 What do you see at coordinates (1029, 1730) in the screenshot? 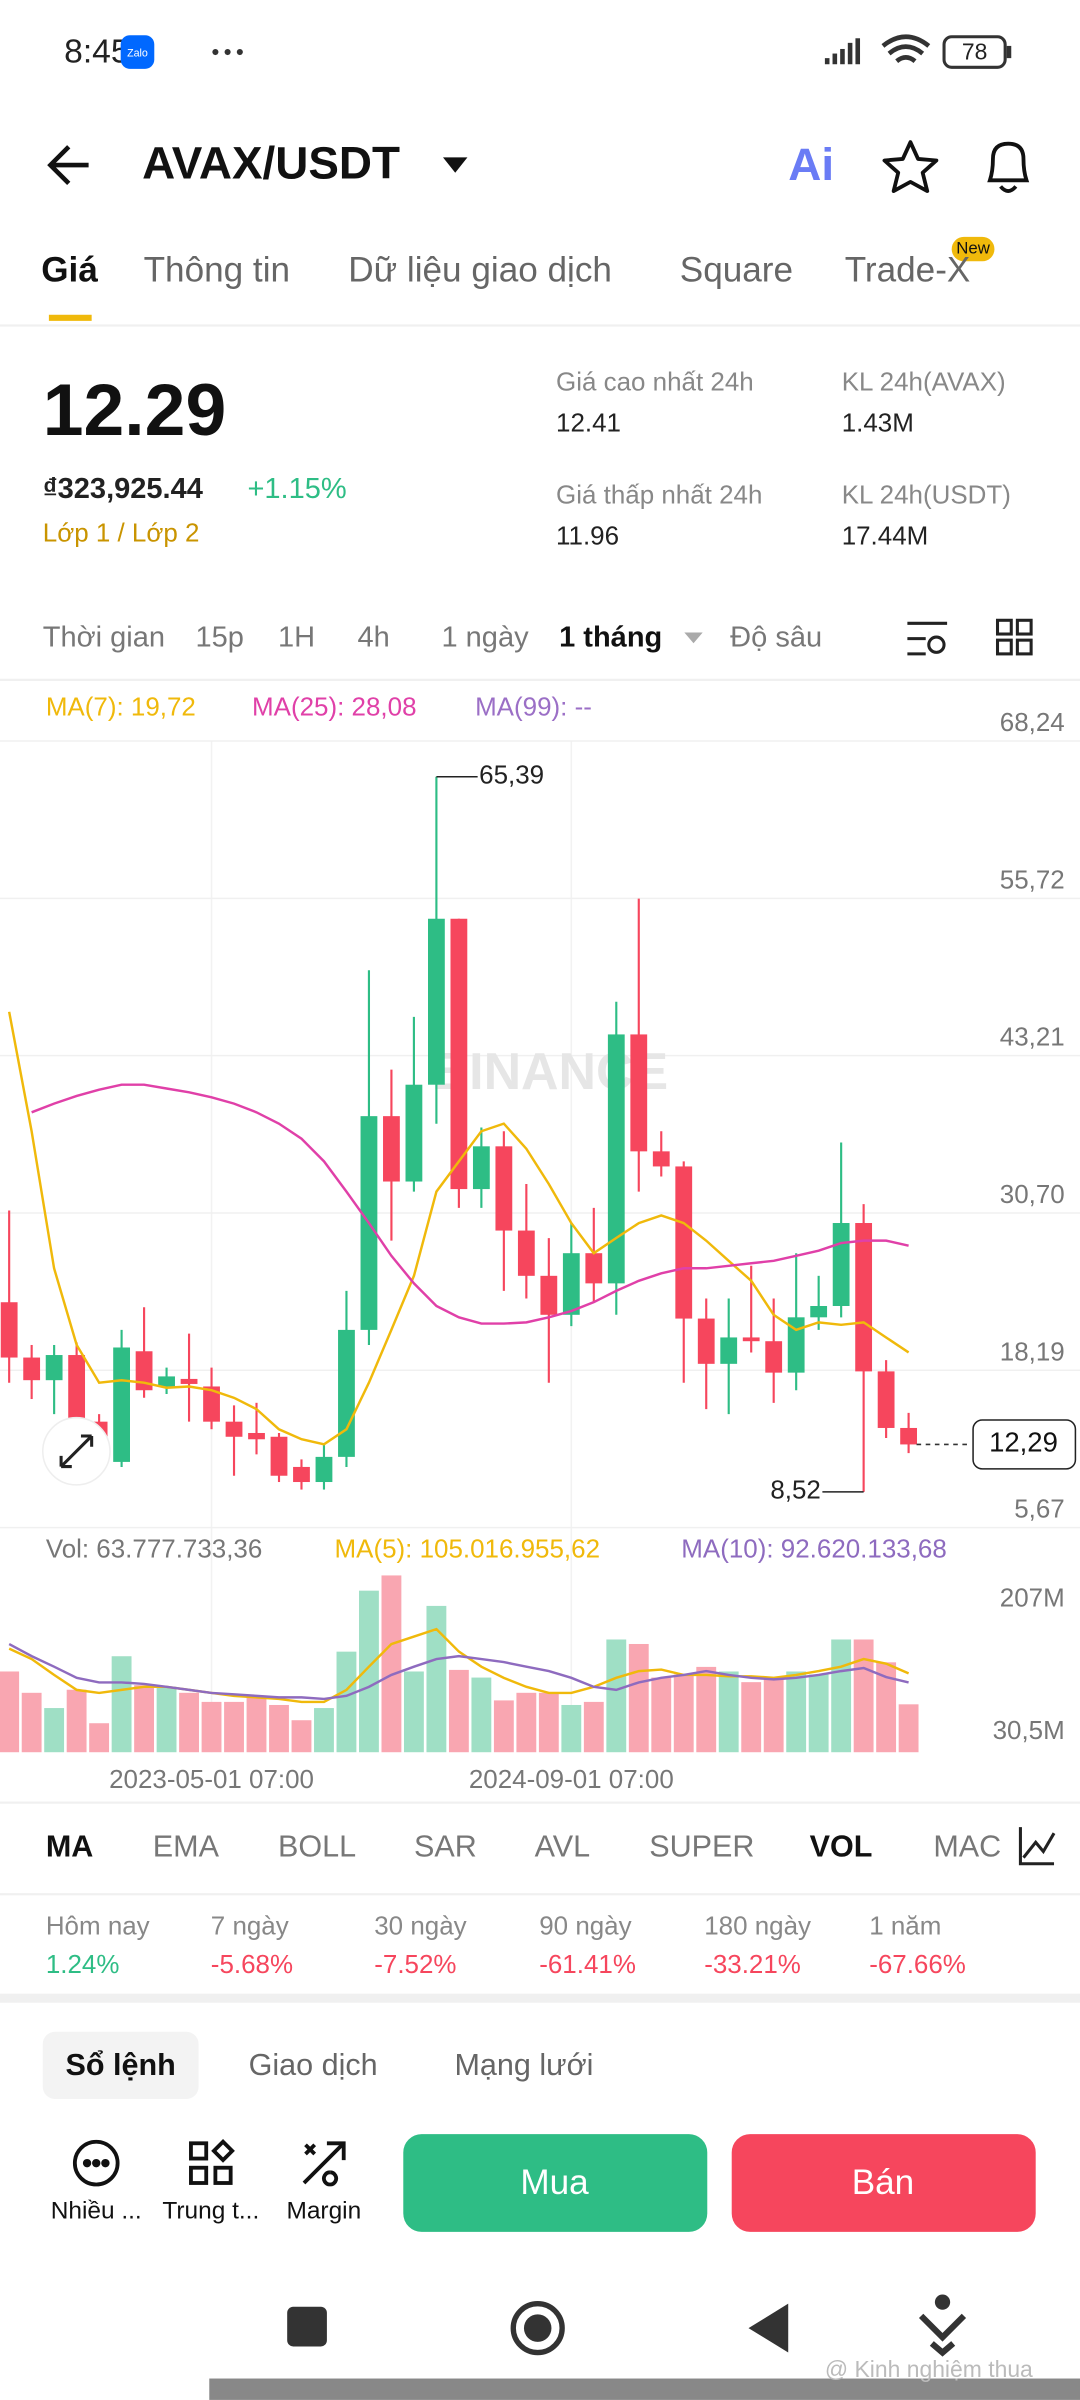
I see `vol-tick-label: 30,5M` at bounding box center [1029, 1730].